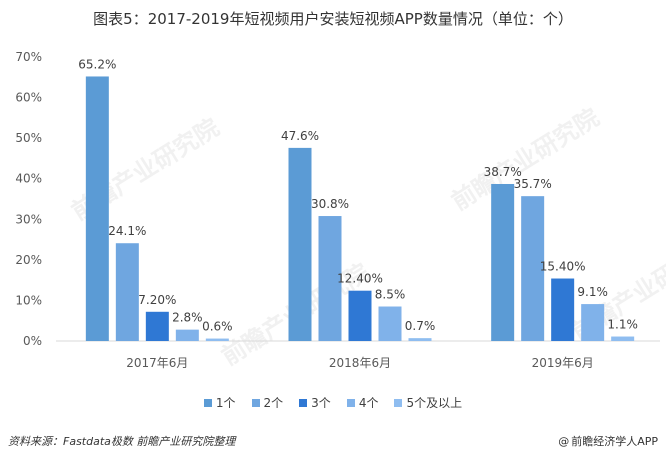 Image resolution: width=666 pixels, height=461 pixels. What do you see at coordinates (225, 403) in the screenshot?
I see `legend-label: 1个` at bounding box center [225, 403].